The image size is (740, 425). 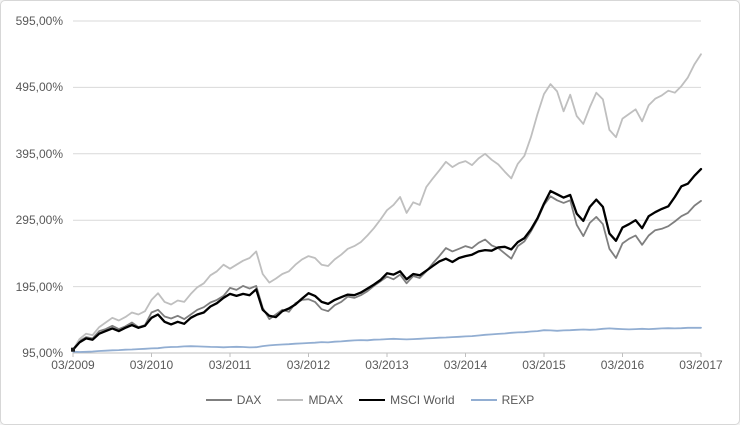 I want to click on y-tick-label: 195,00%, so click(x=39, y=286).